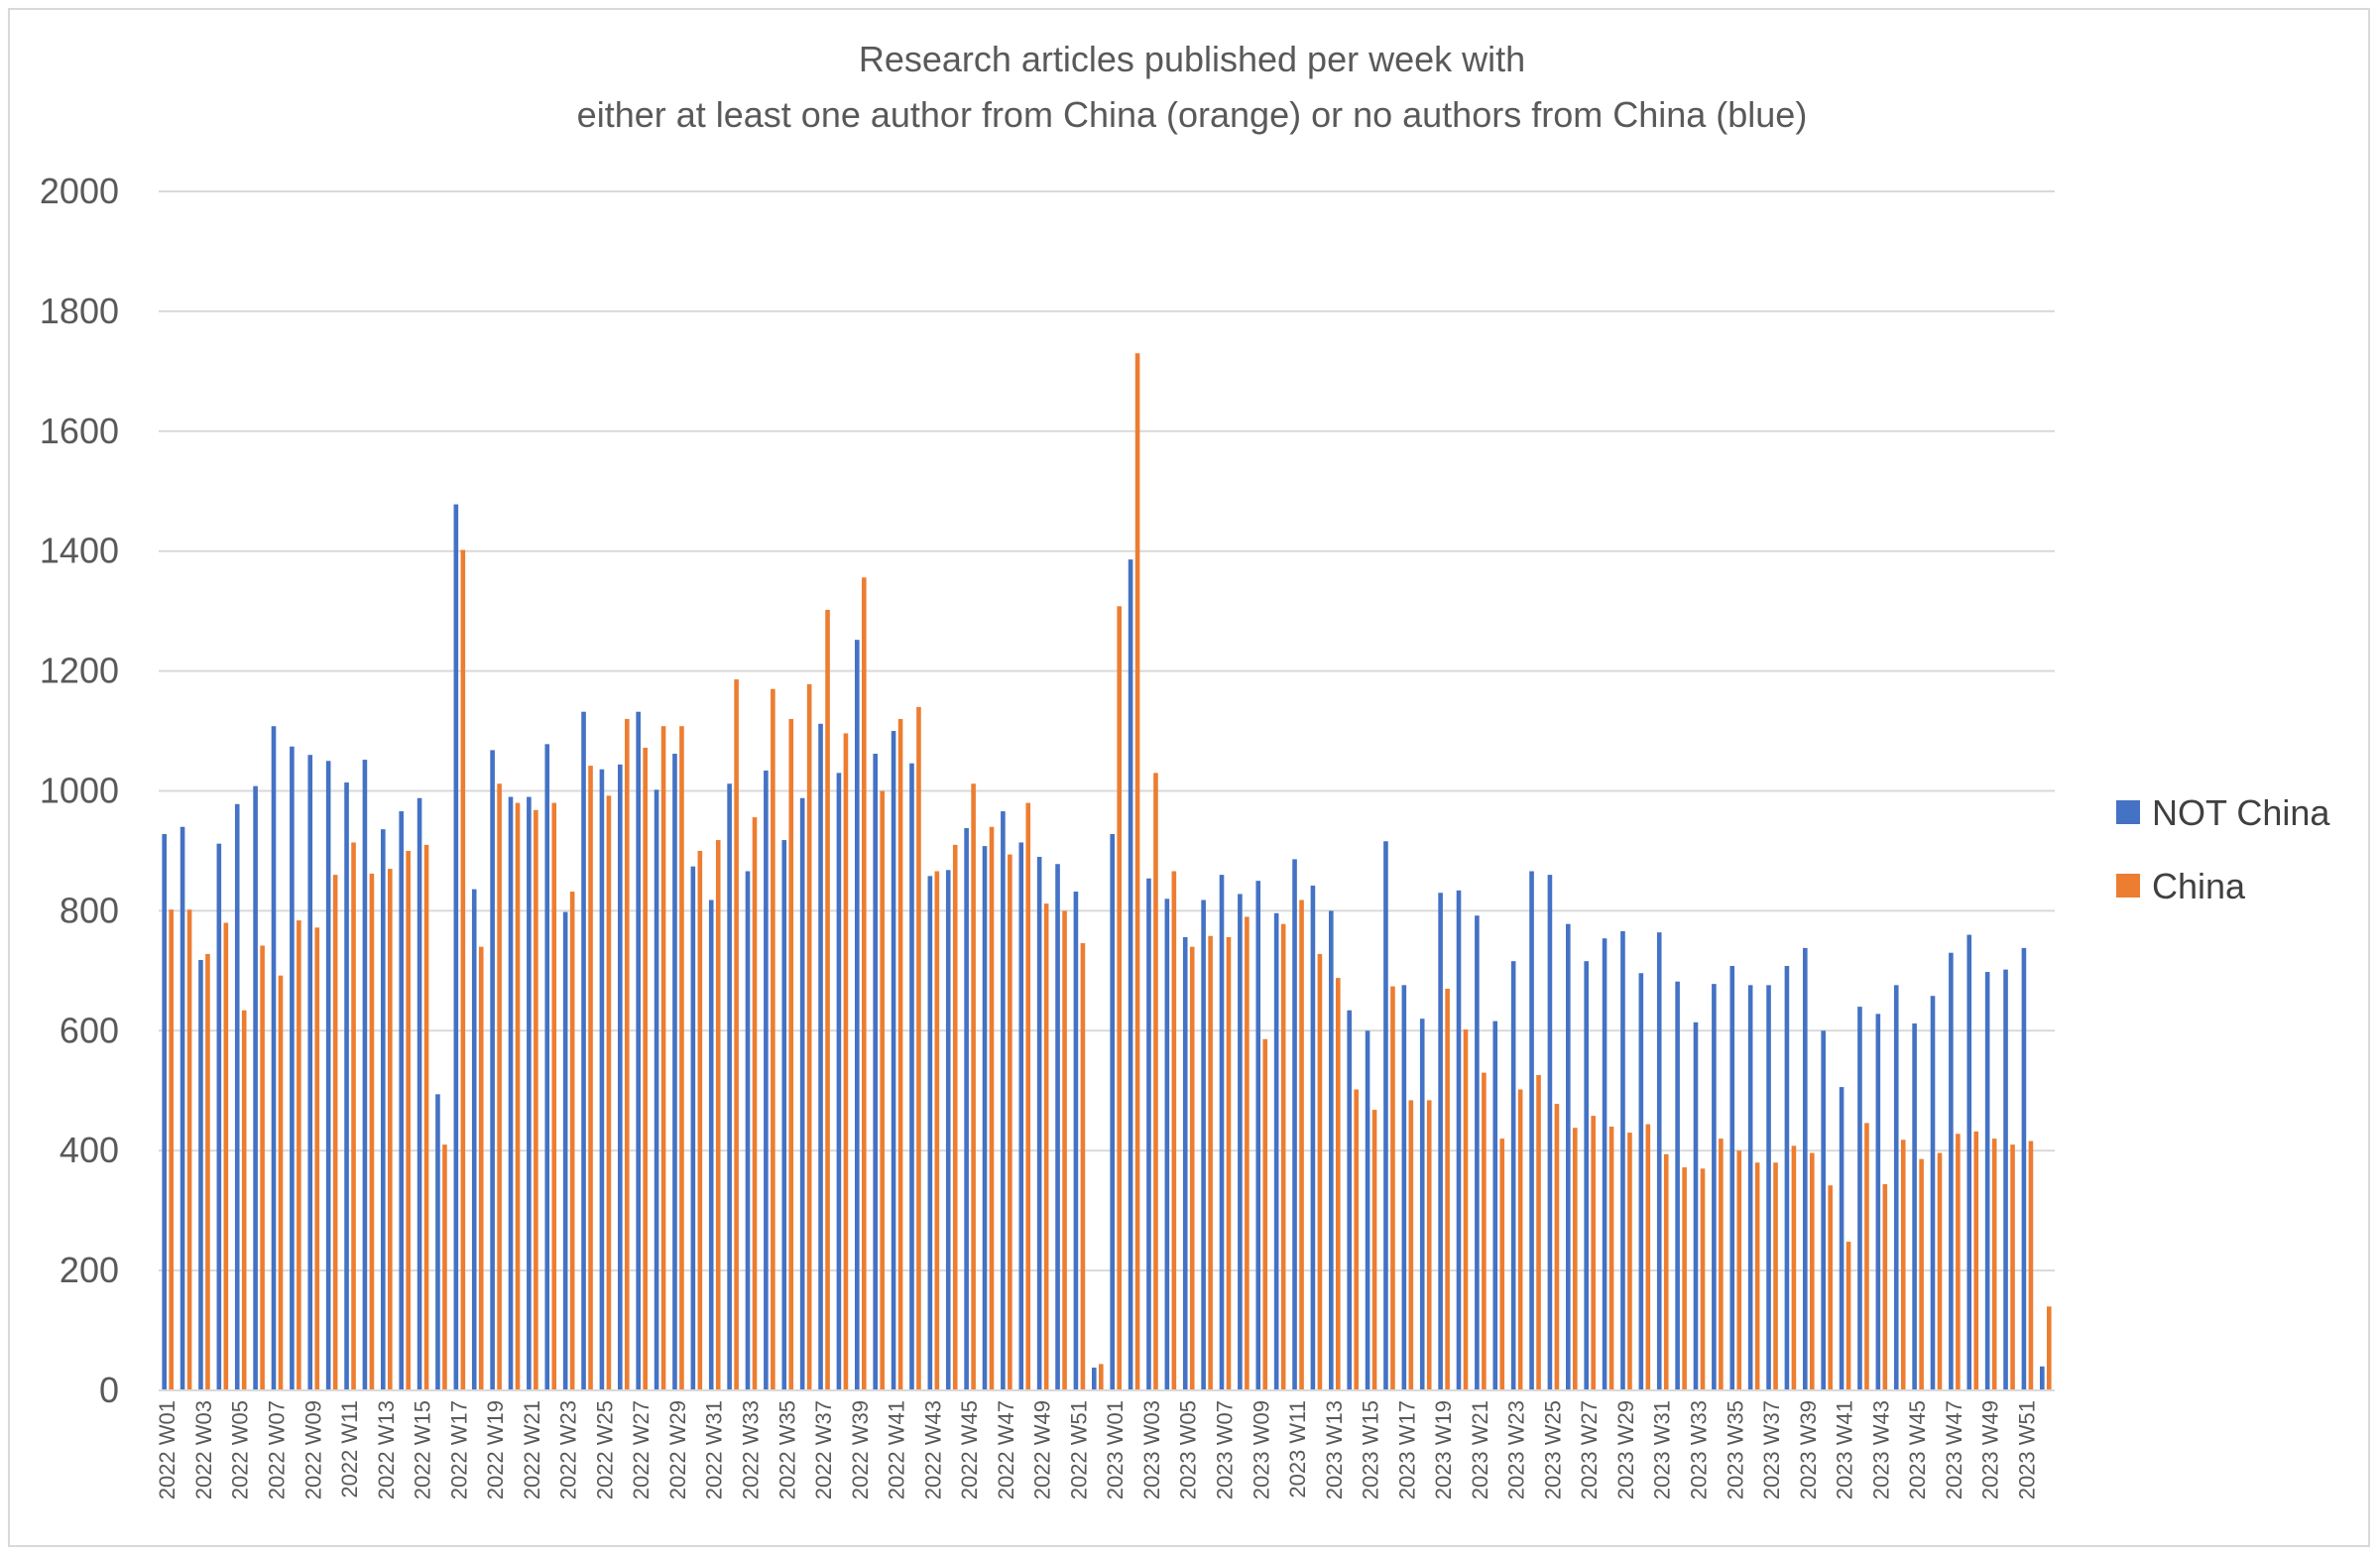 Image resolution: width=2380 pixels, height=1557 pixels. Describe the element at coordinates (583, 1050) in the screenshot. I see `bar-not-china-2022-w24` at that location.